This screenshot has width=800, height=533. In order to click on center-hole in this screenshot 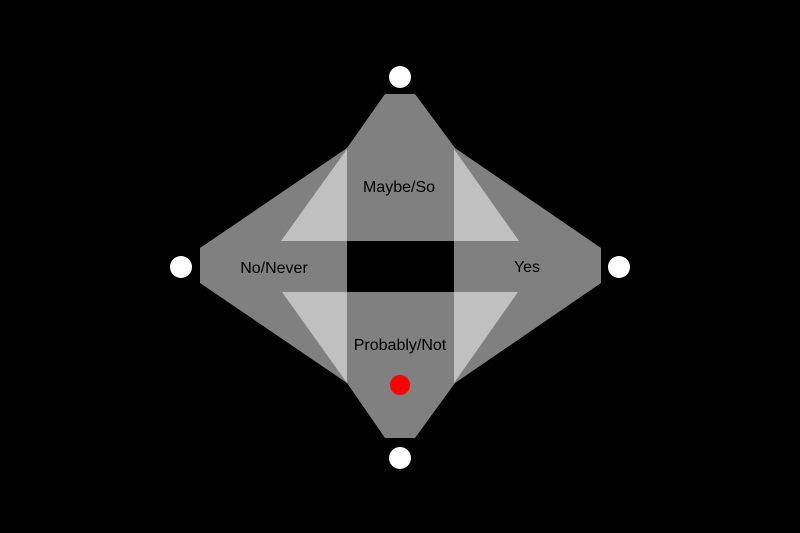, I will do `click(400, 266)`.